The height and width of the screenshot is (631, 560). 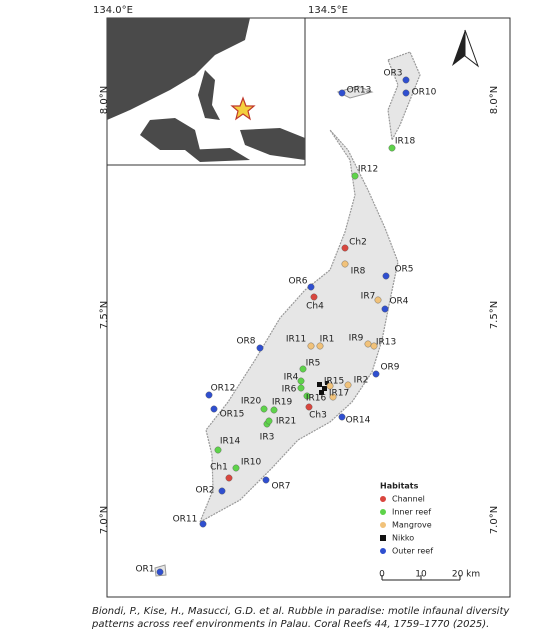 I want to click on site-label: Ch4, so click(x=315, y=307).